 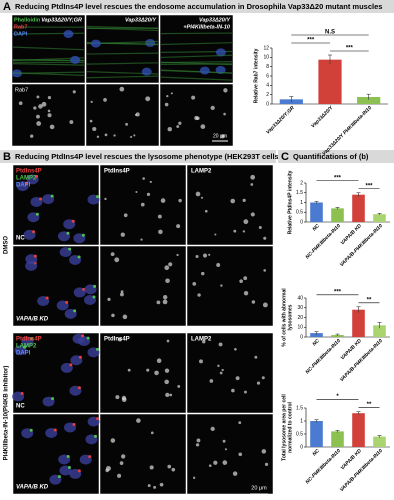 I want to click on x-tick-label: Vap33Δ20/Y;GR, so click(x=280, y=120).